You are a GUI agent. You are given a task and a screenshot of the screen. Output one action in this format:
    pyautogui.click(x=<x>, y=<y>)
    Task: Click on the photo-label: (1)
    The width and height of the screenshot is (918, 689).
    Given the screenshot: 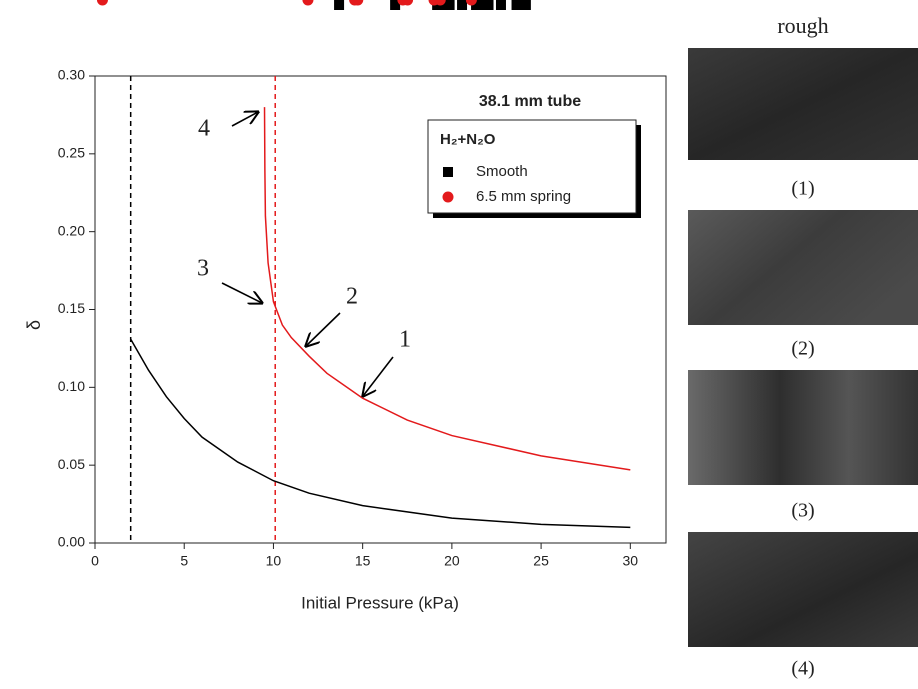 What is the action you would take?
    pyautogui.click(x=802, y=189)
    